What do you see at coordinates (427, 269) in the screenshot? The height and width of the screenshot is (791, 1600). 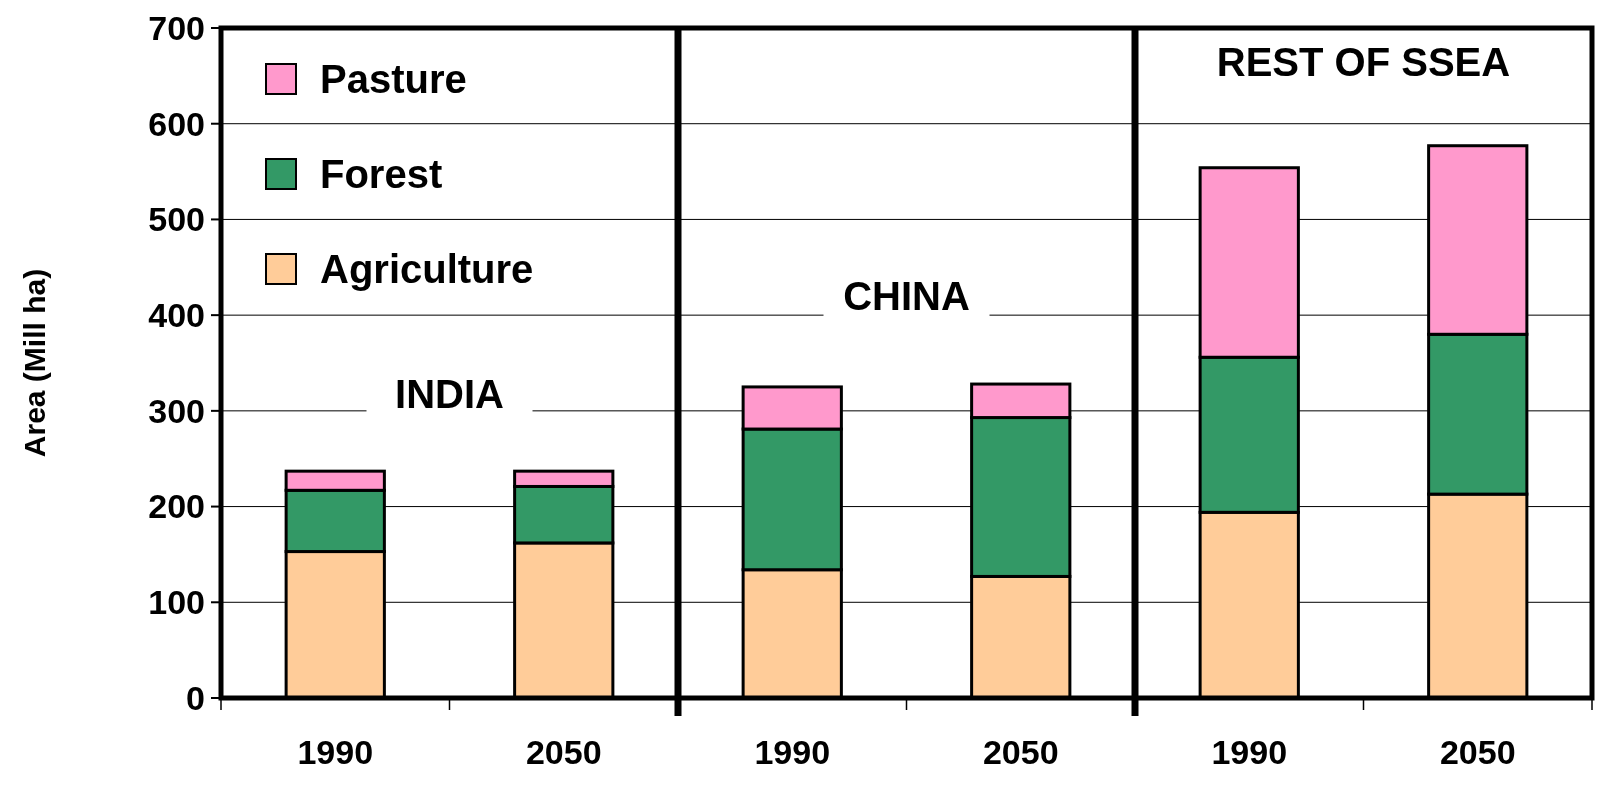 I see `legend-label: Agriculture` at bounding box center [427, 269].